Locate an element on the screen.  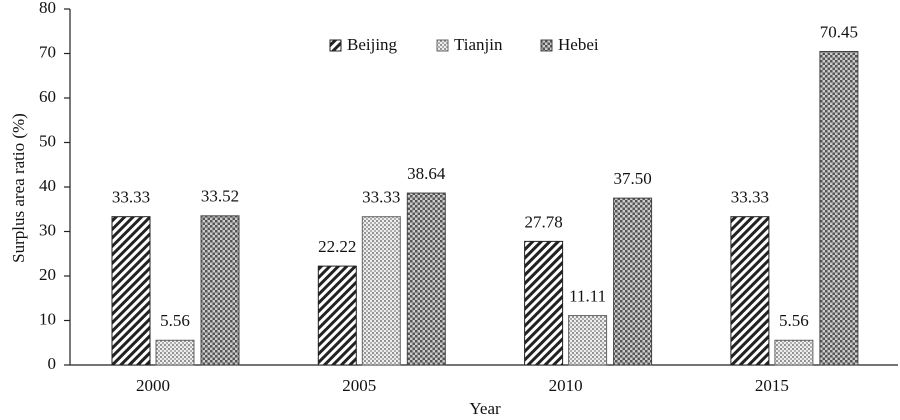
value-label: 33.52 is located at coordinates (220, 196).